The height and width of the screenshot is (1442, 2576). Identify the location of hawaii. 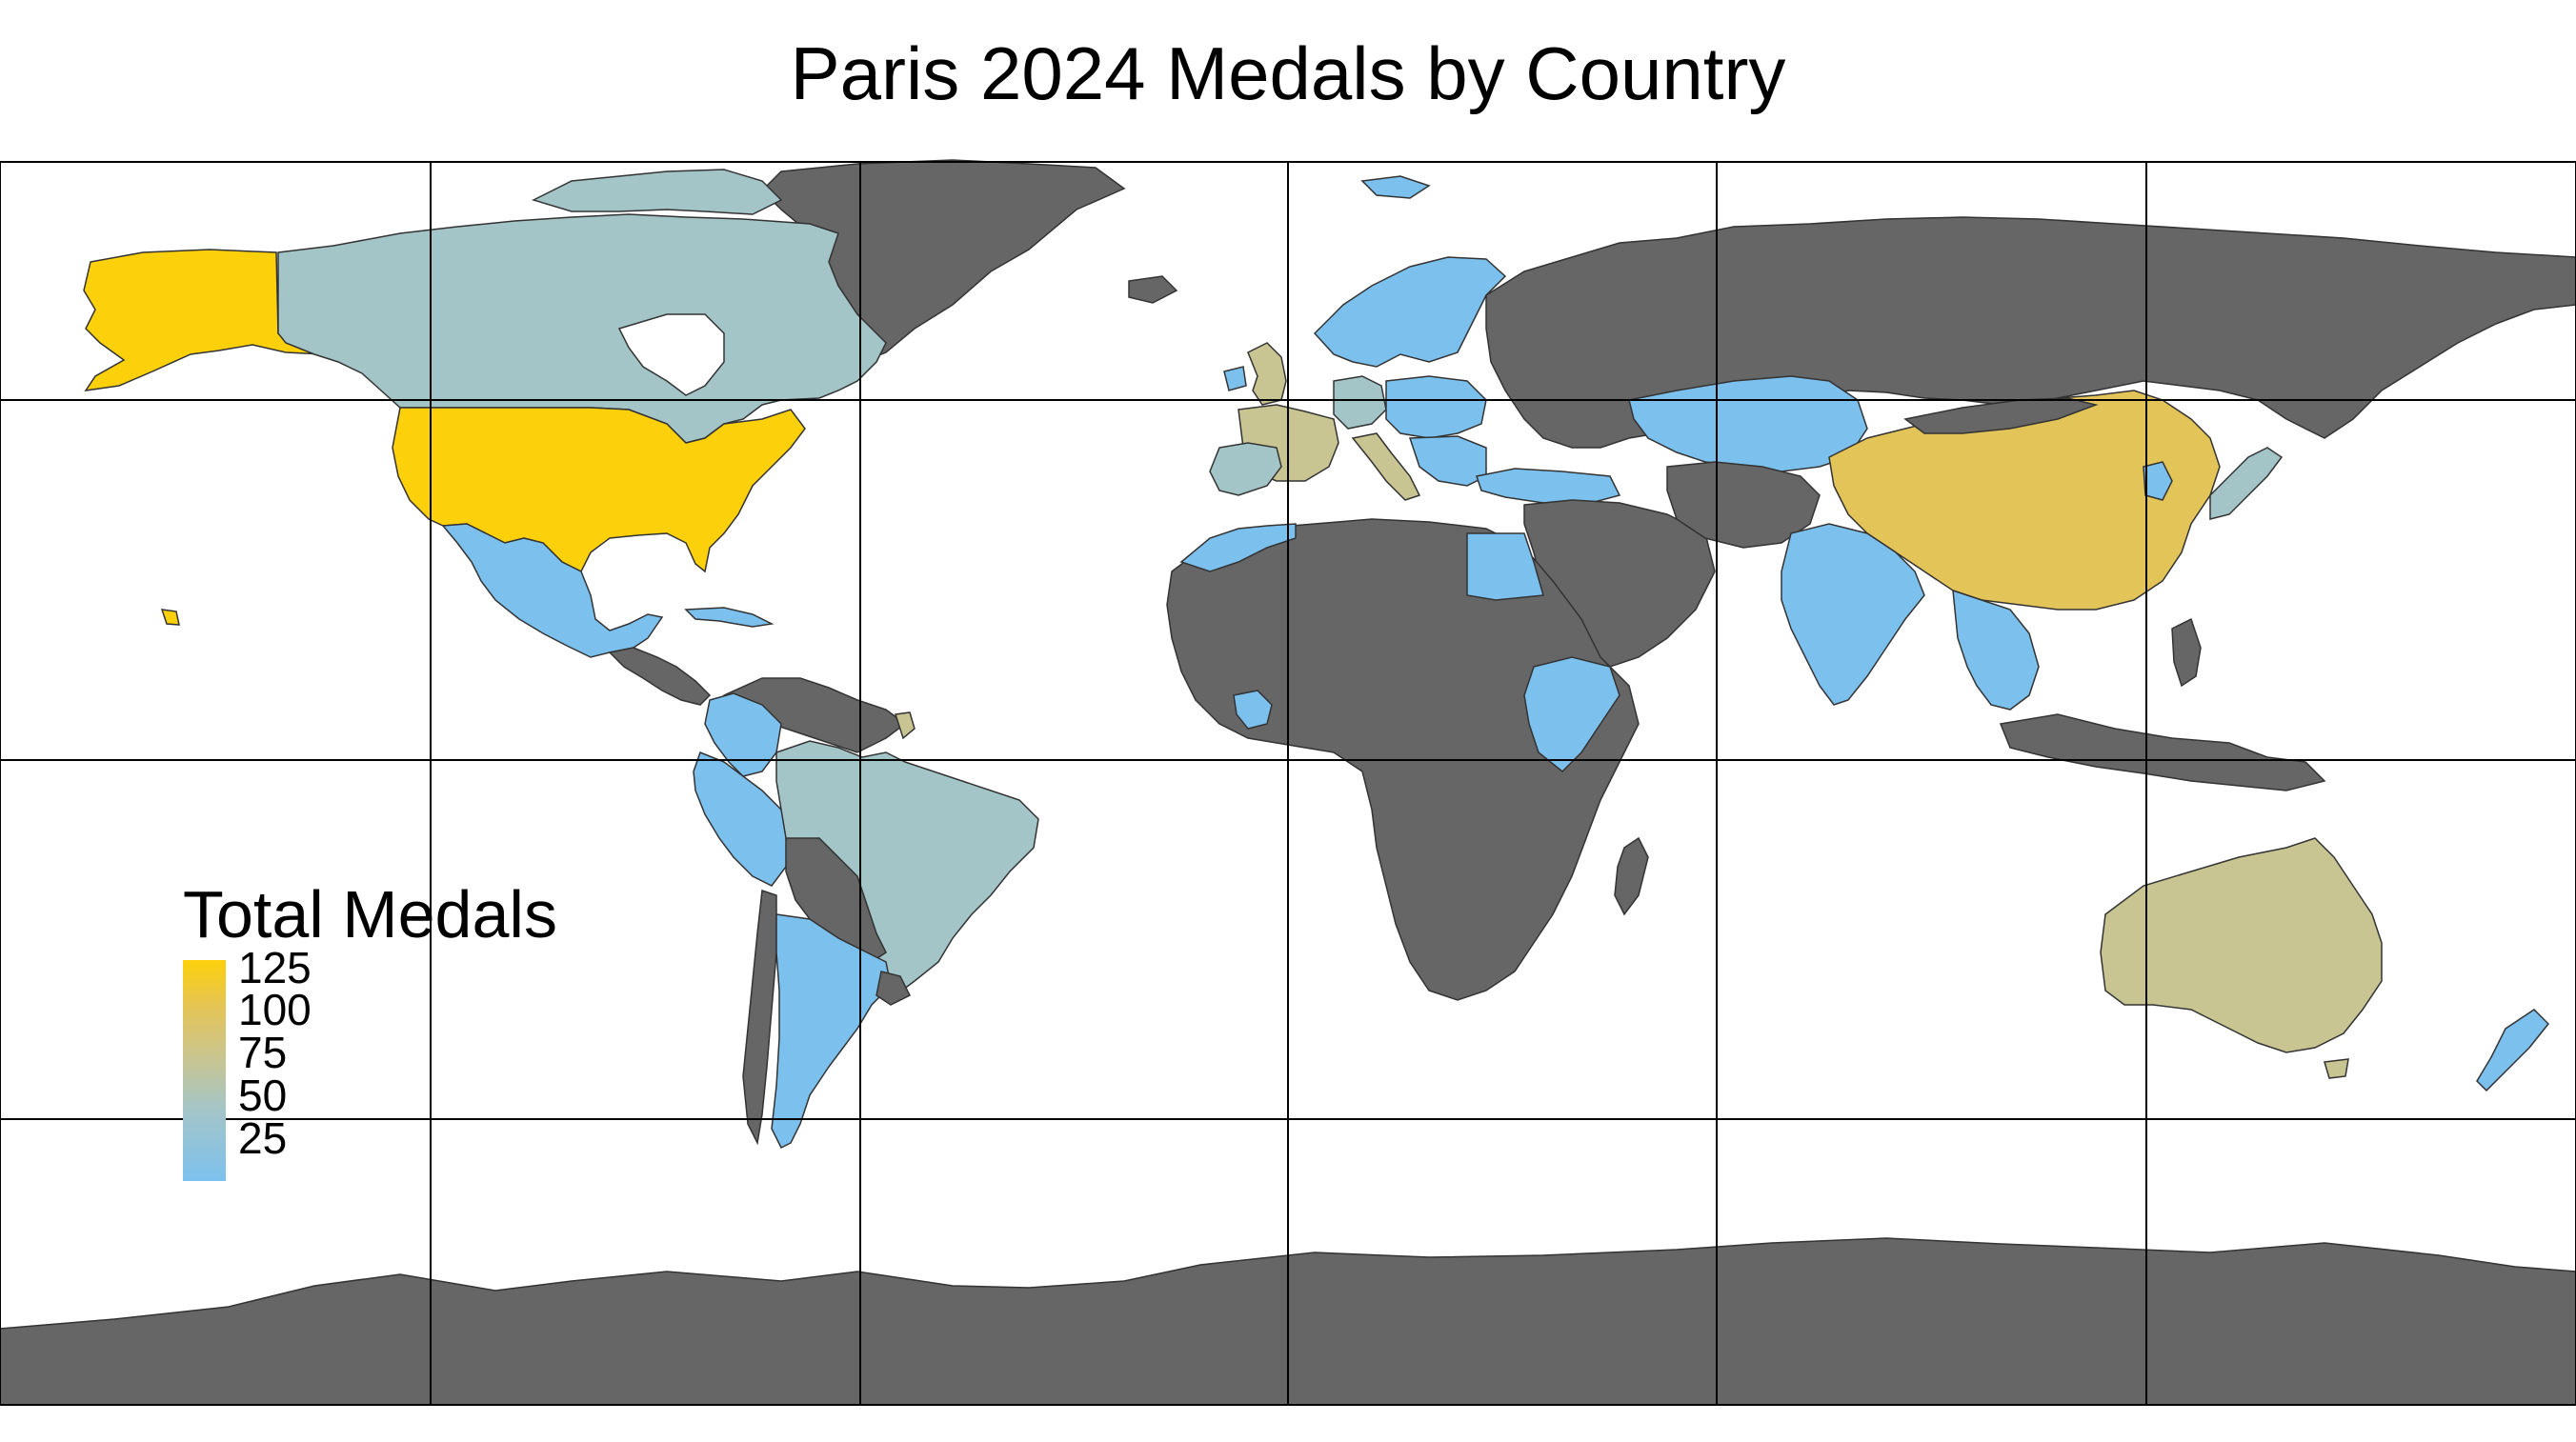
(170, 617).